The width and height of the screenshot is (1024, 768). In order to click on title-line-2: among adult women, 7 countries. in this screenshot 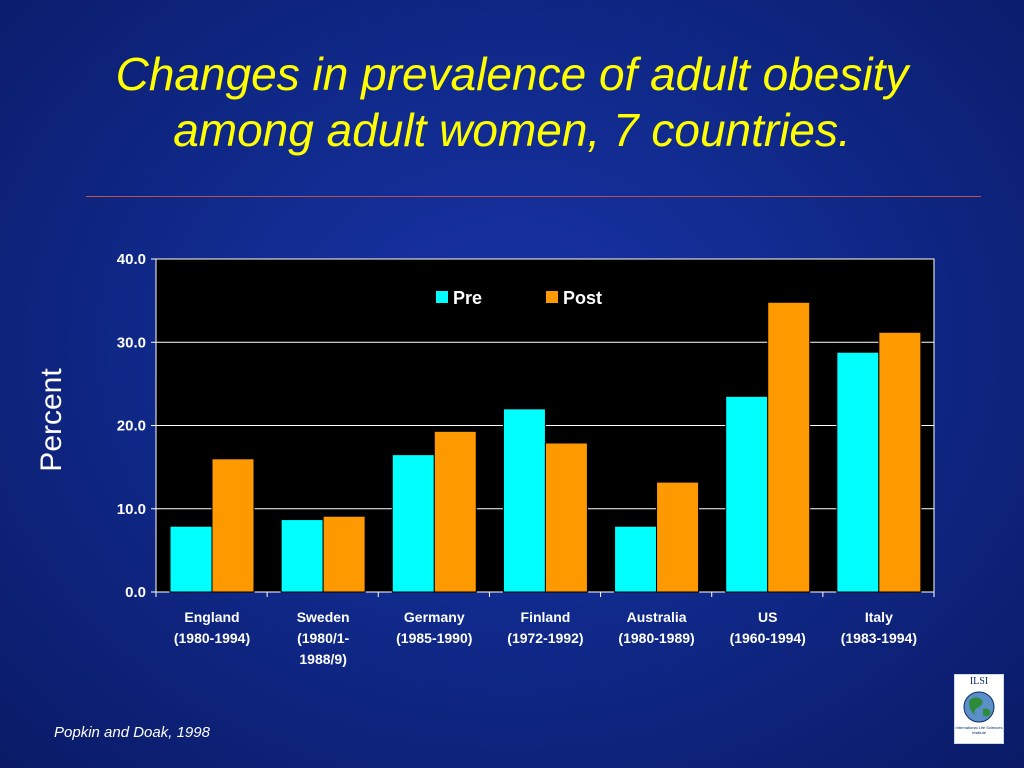, I will do `click(512, 130)`.